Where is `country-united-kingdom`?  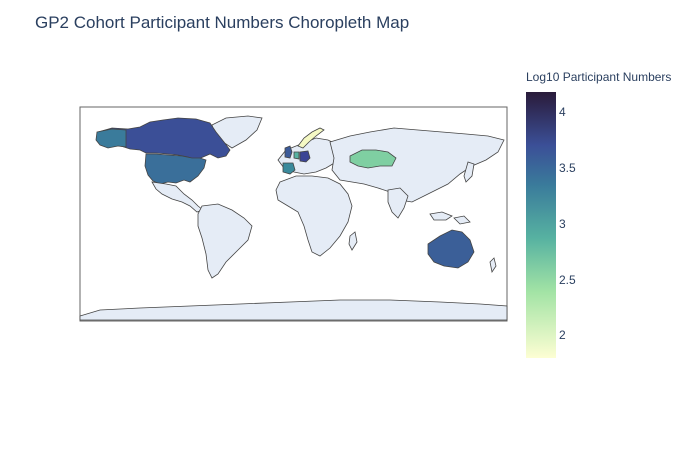
country-united-kingdom is located at coordinates (288, 152).